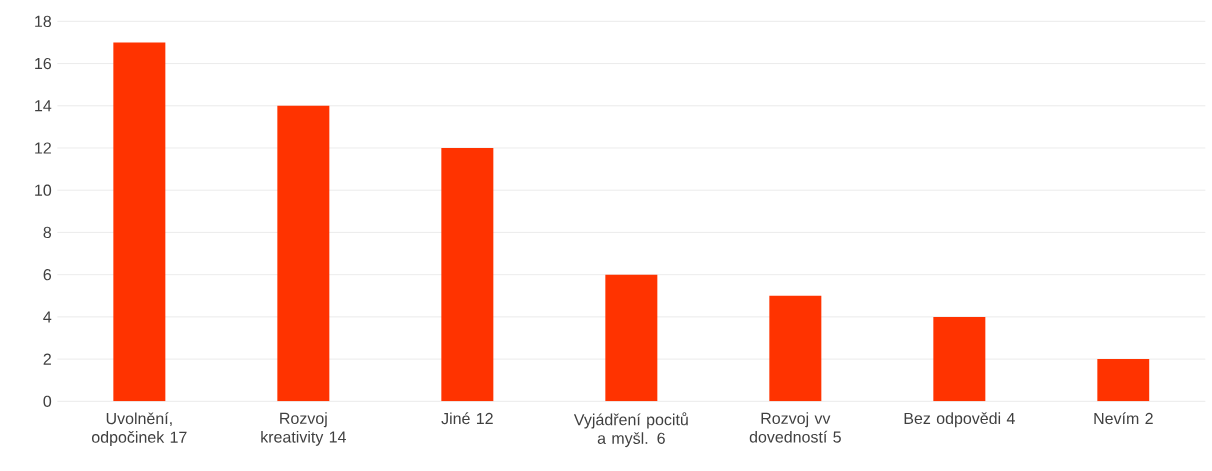 This screenshot has width=1212, height=471. I want to click on y-tick-label: 14, so click(43, 106).